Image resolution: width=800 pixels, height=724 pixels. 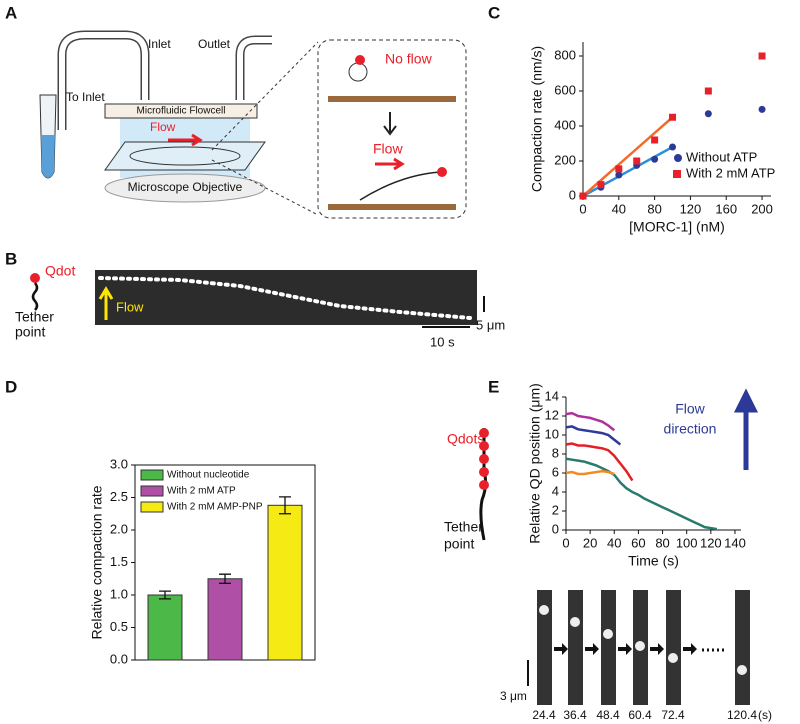 What do you see at coordinates (358, 72) in the screenshot?
I see `dna-coil` at bounding box center [358, 72].